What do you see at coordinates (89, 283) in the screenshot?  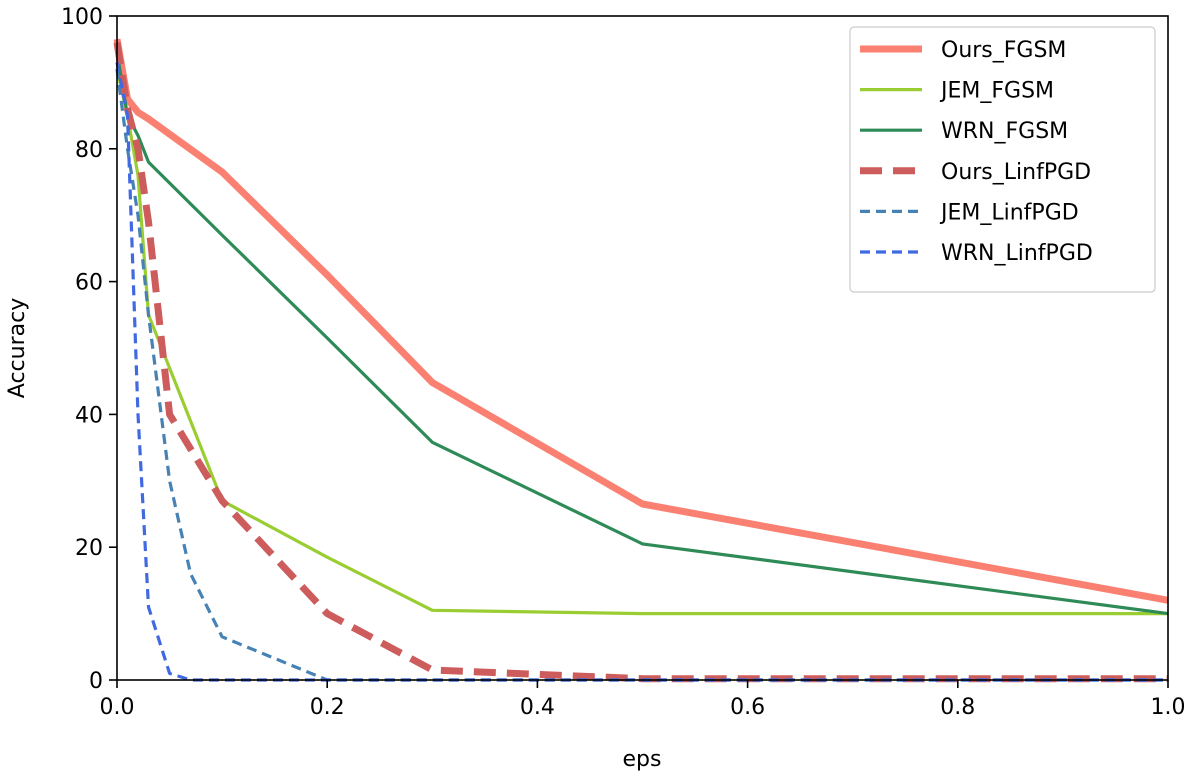 I see `y-tick-label: 60` at bounding box center [89, 283].